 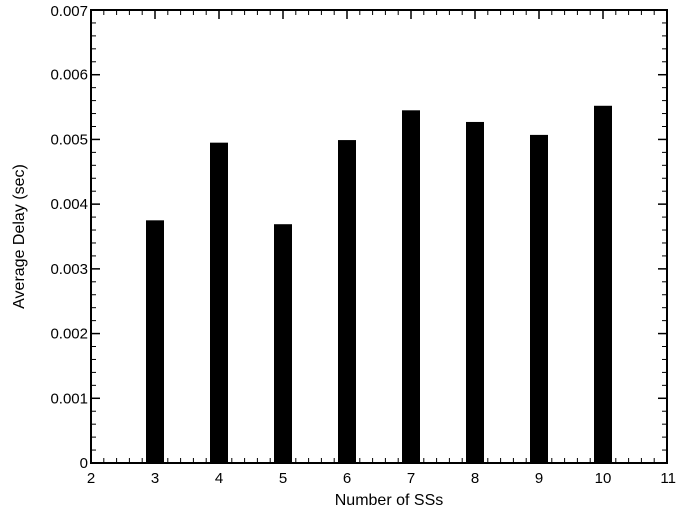 What do you see at coordinates (19, 236) in the screenshot?
I see `y-axis-title: Average Delay (sec)` at bounding box center [19, 236].